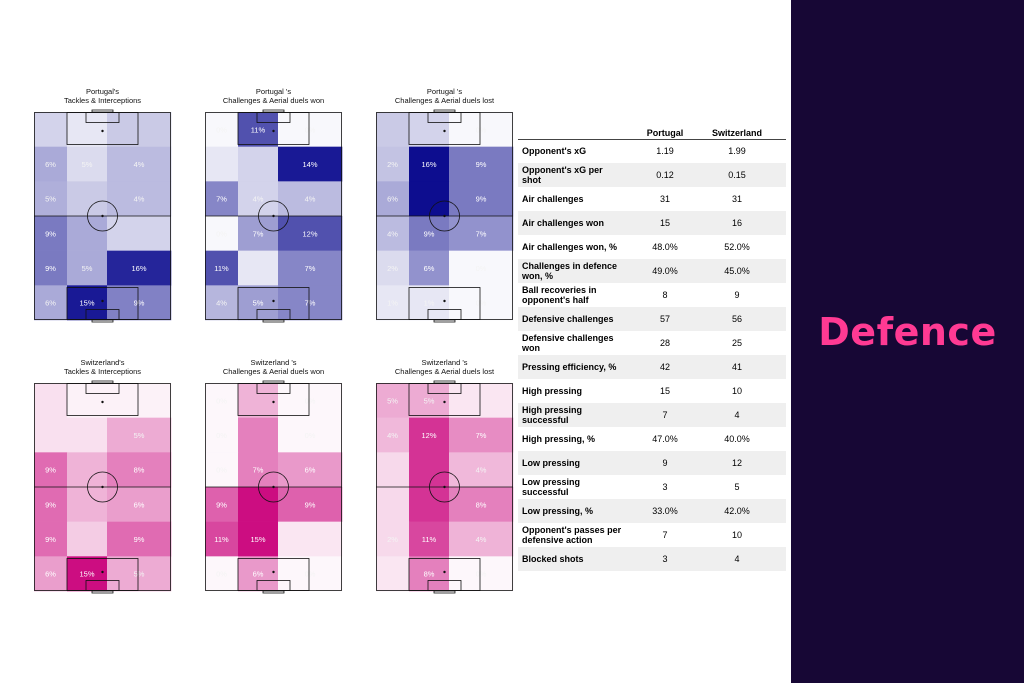 This screenshot has height=683, width=1024. I want to click on stat-value-switzerland: 0.15, so click(737, 175).